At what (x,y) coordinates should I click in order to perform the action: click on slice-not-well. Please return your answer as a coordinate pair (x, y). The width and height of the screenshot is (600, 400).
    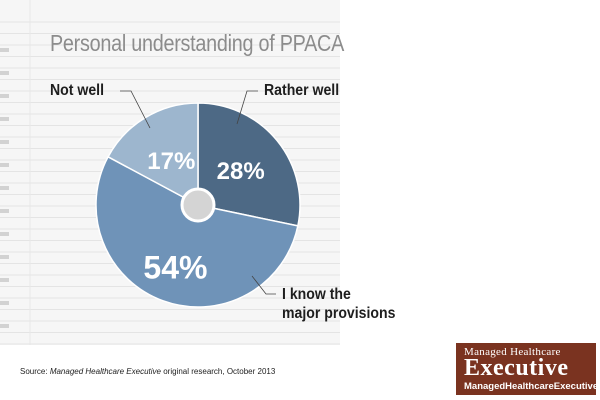
    Looking at the image, I should click on (153, 154).